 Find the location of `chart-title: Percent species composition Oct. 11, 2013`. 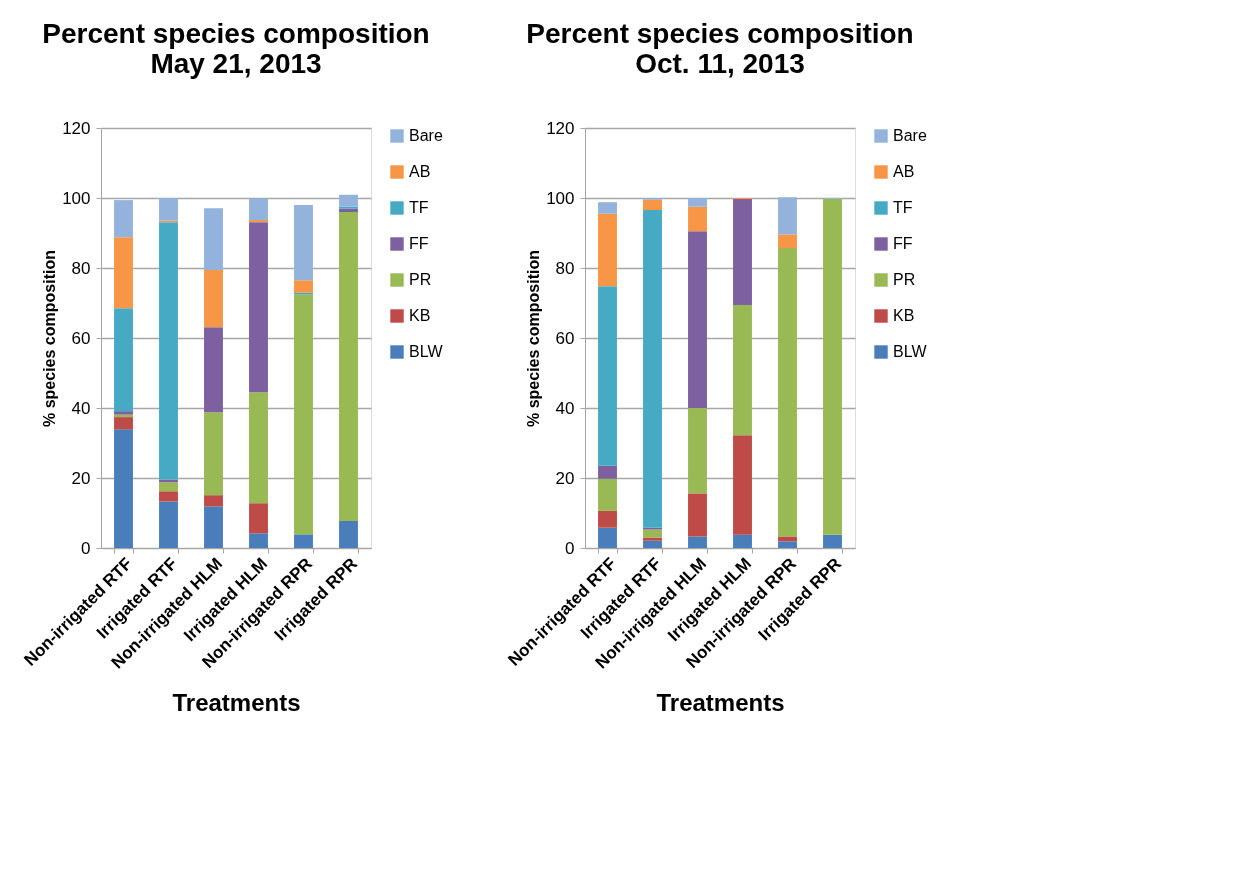

chart-title: Percent species composition Oct. 11, 2013 is located at coordinates (720, 48).